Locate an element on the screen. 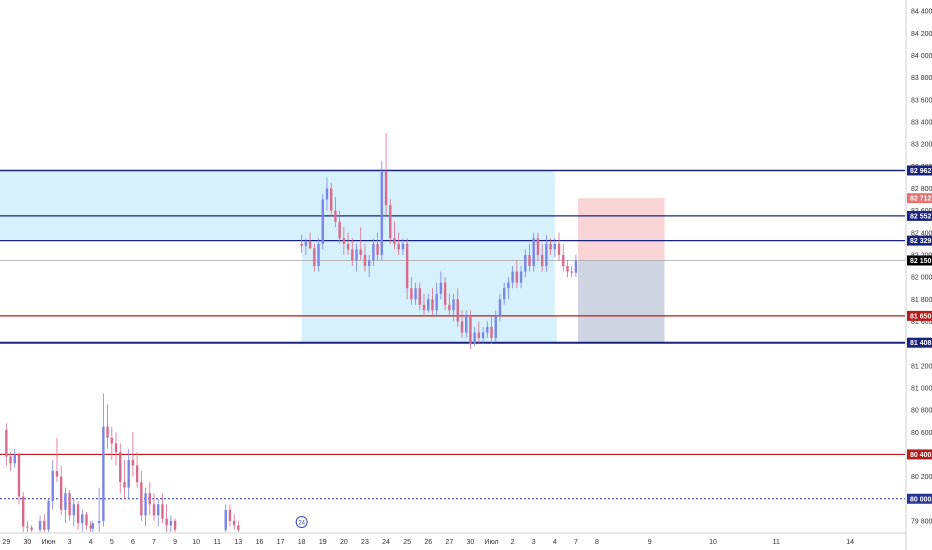 This screenshot has height=550, width=932. level-badge: 82 329 is located at coordinates (921, 241).